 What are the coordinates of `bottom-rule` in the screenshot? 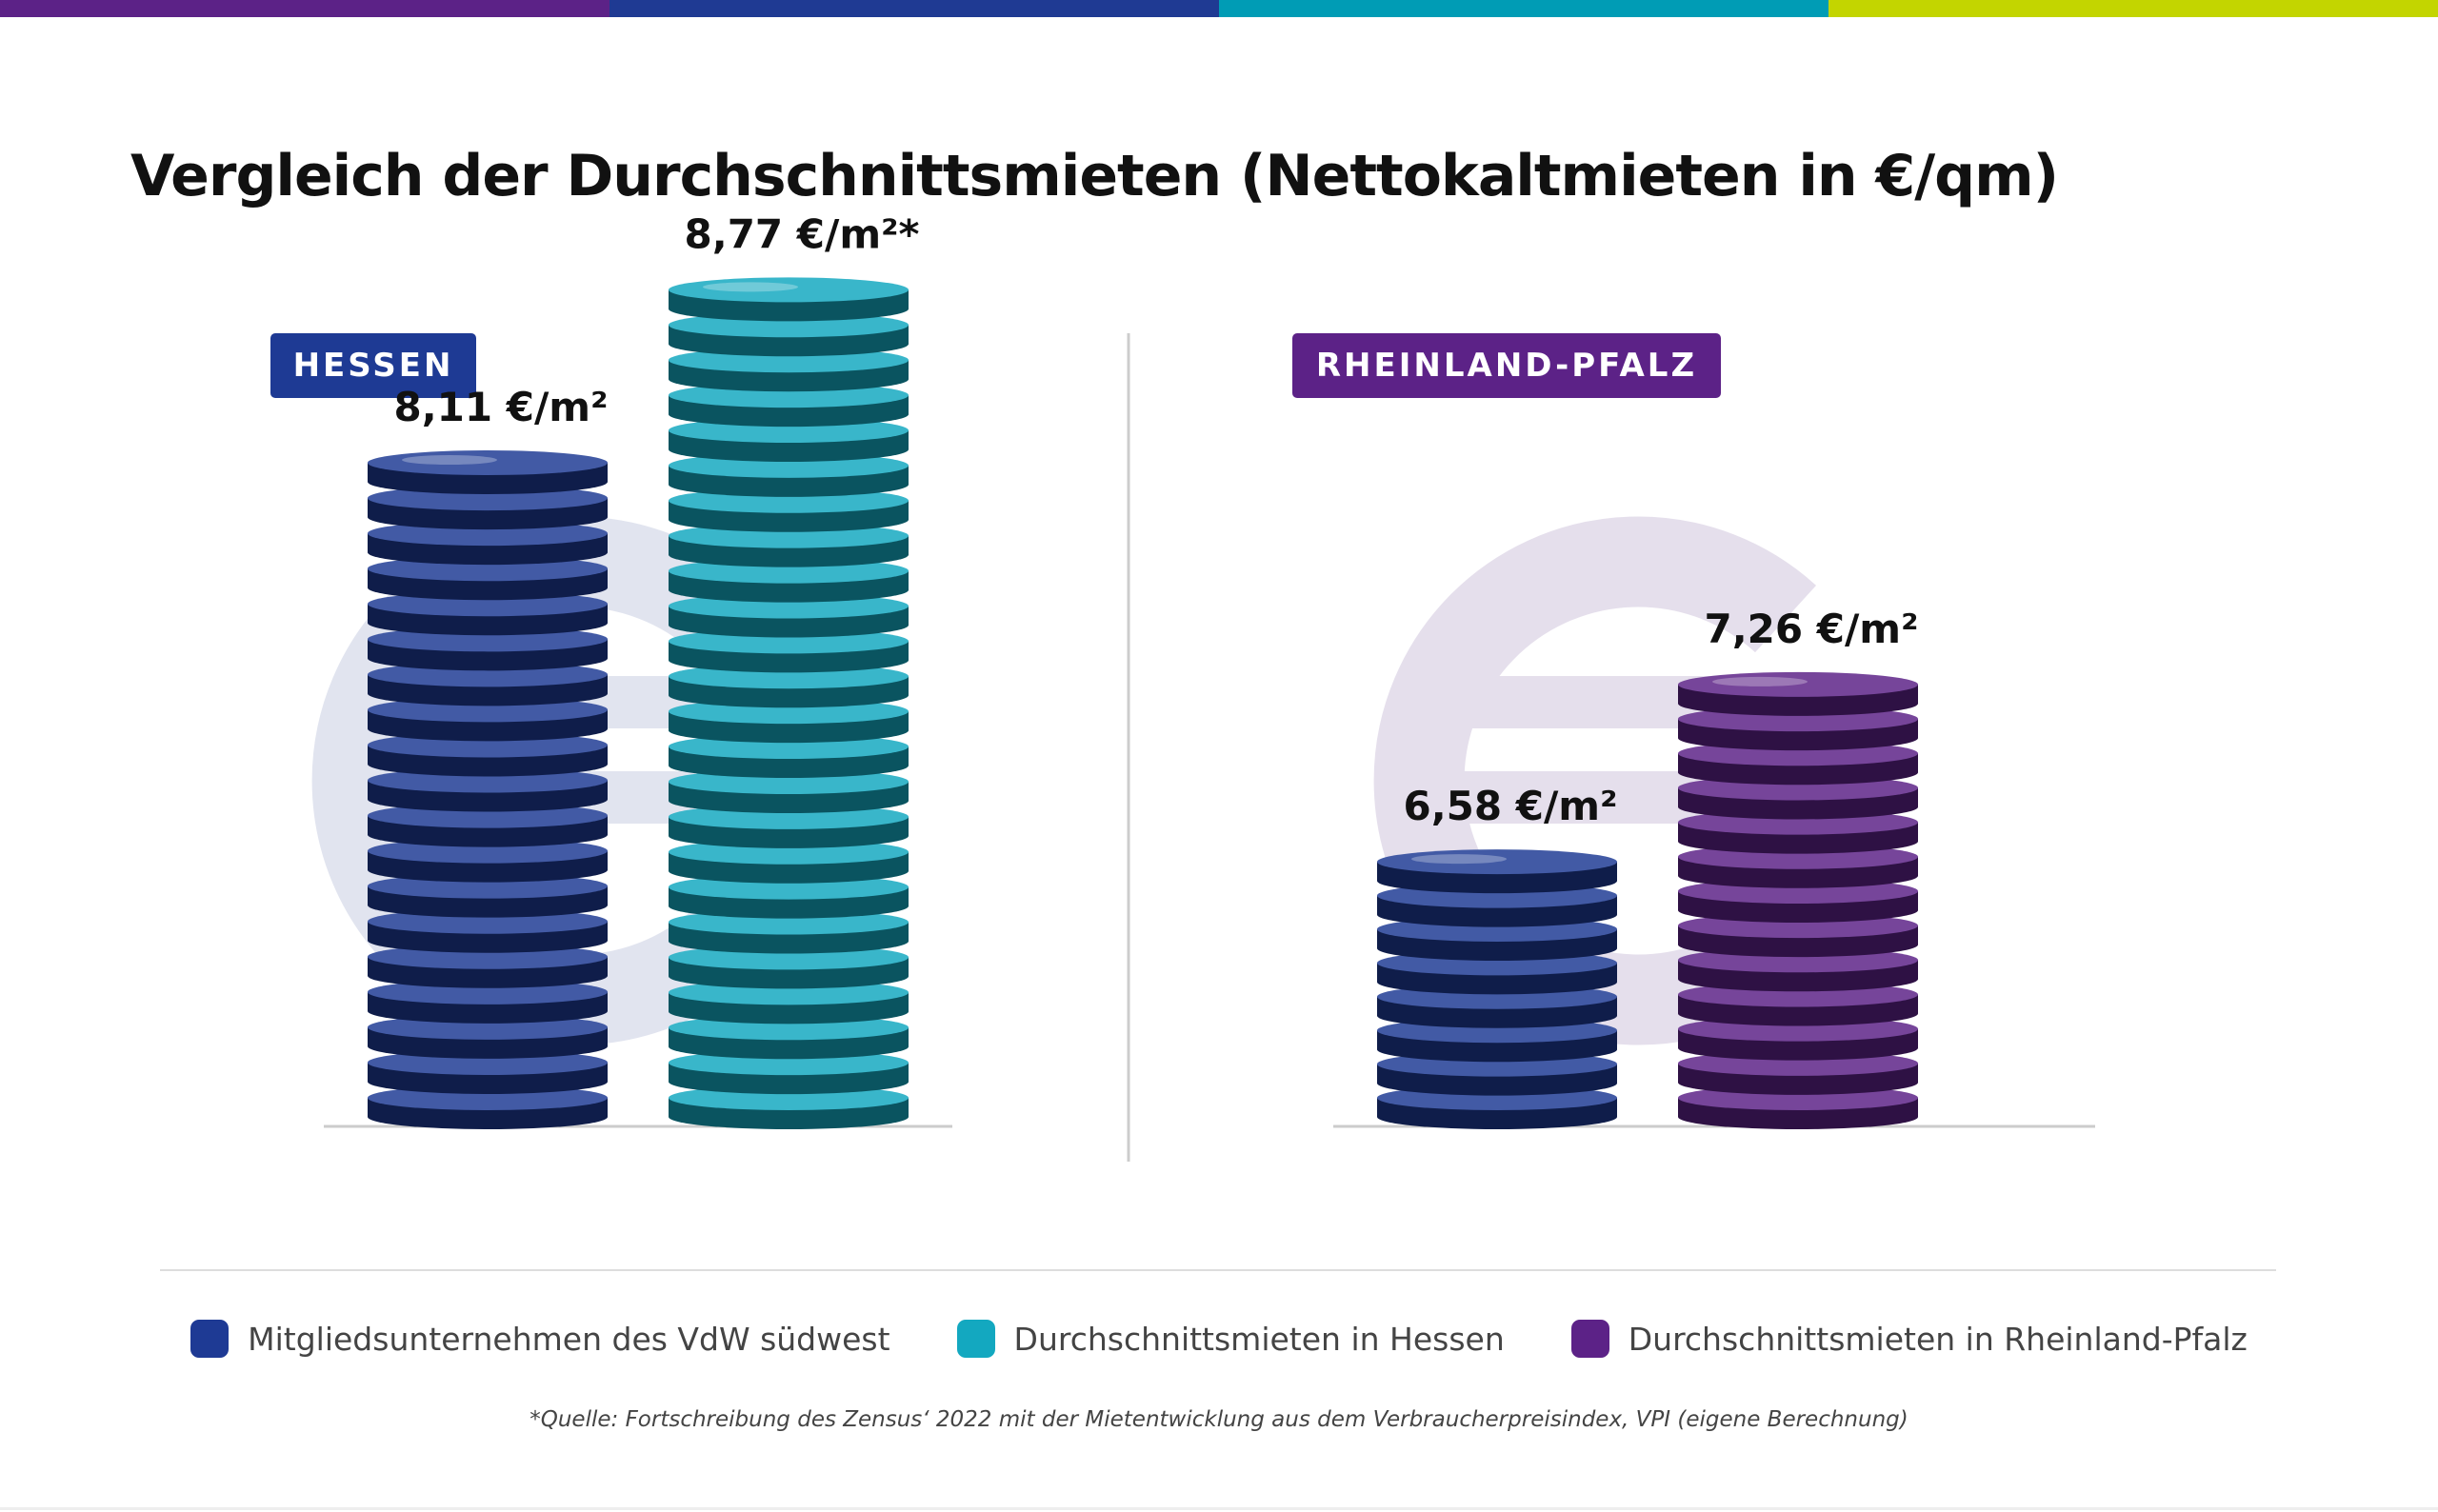 It's located at (1219, 1508).